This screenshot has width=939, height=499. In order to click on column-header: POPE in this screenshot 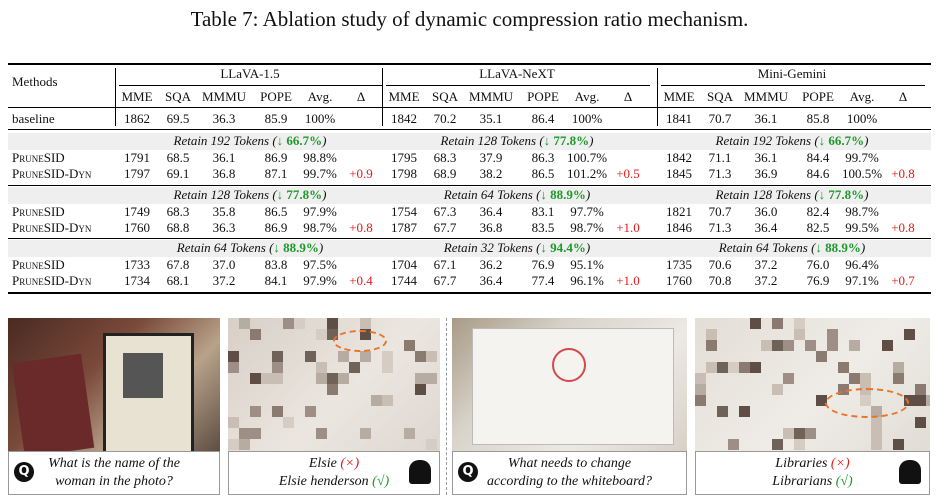, I will do `click(276, 96)`.